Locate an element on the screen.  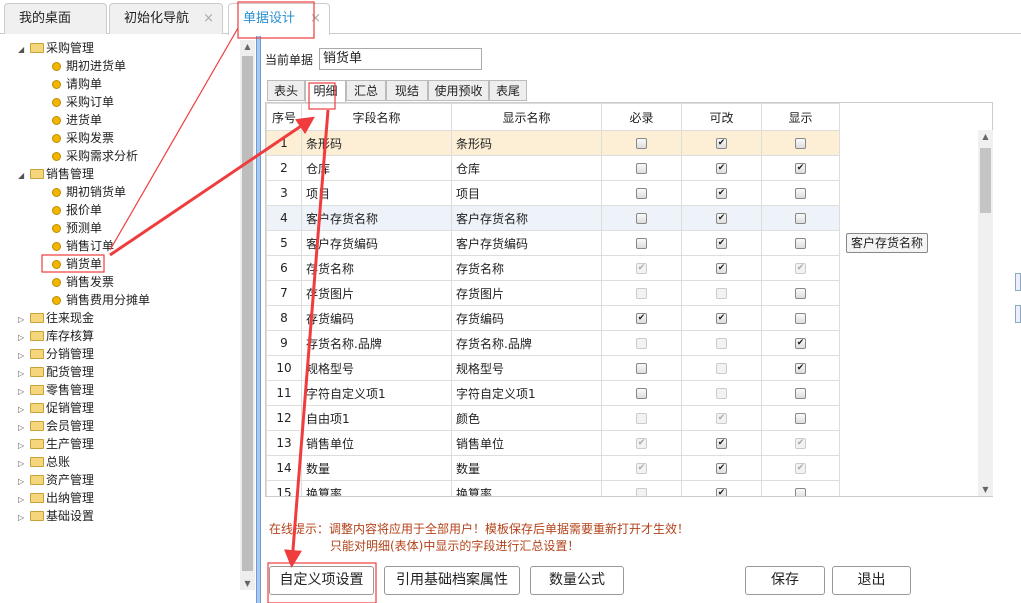
table-row: 15 换算率 换算率 ✔ is located at coordinates (553, 488).